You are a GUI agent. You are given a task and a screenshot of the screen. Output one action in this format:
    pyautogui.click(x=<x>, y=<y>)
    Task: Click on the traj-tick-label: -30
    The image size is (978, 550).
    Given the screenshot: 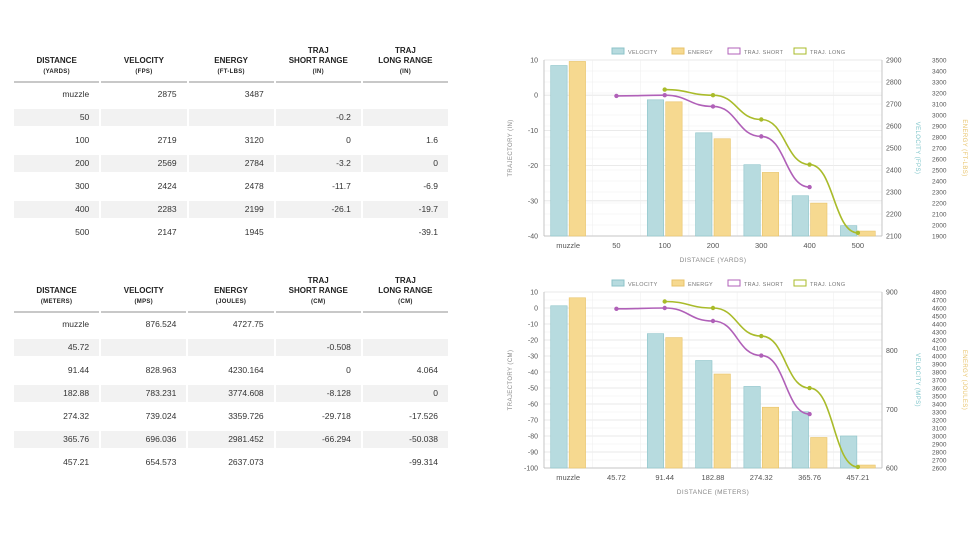 What is the action you would take?
    pyautogui.click(x=533, y=357)
    